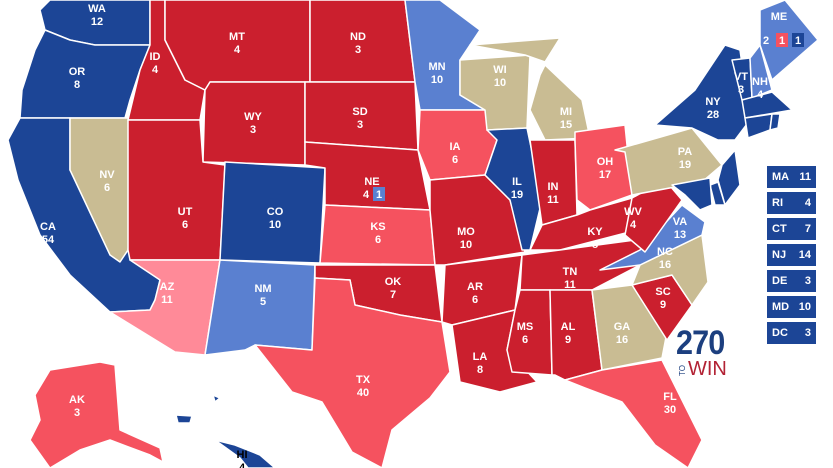 The width and height of the screenshot is (833, 468). Describe the element at coordinates (804, 255) in the screenshot. I see `legend-state-votes: 14` at that location.